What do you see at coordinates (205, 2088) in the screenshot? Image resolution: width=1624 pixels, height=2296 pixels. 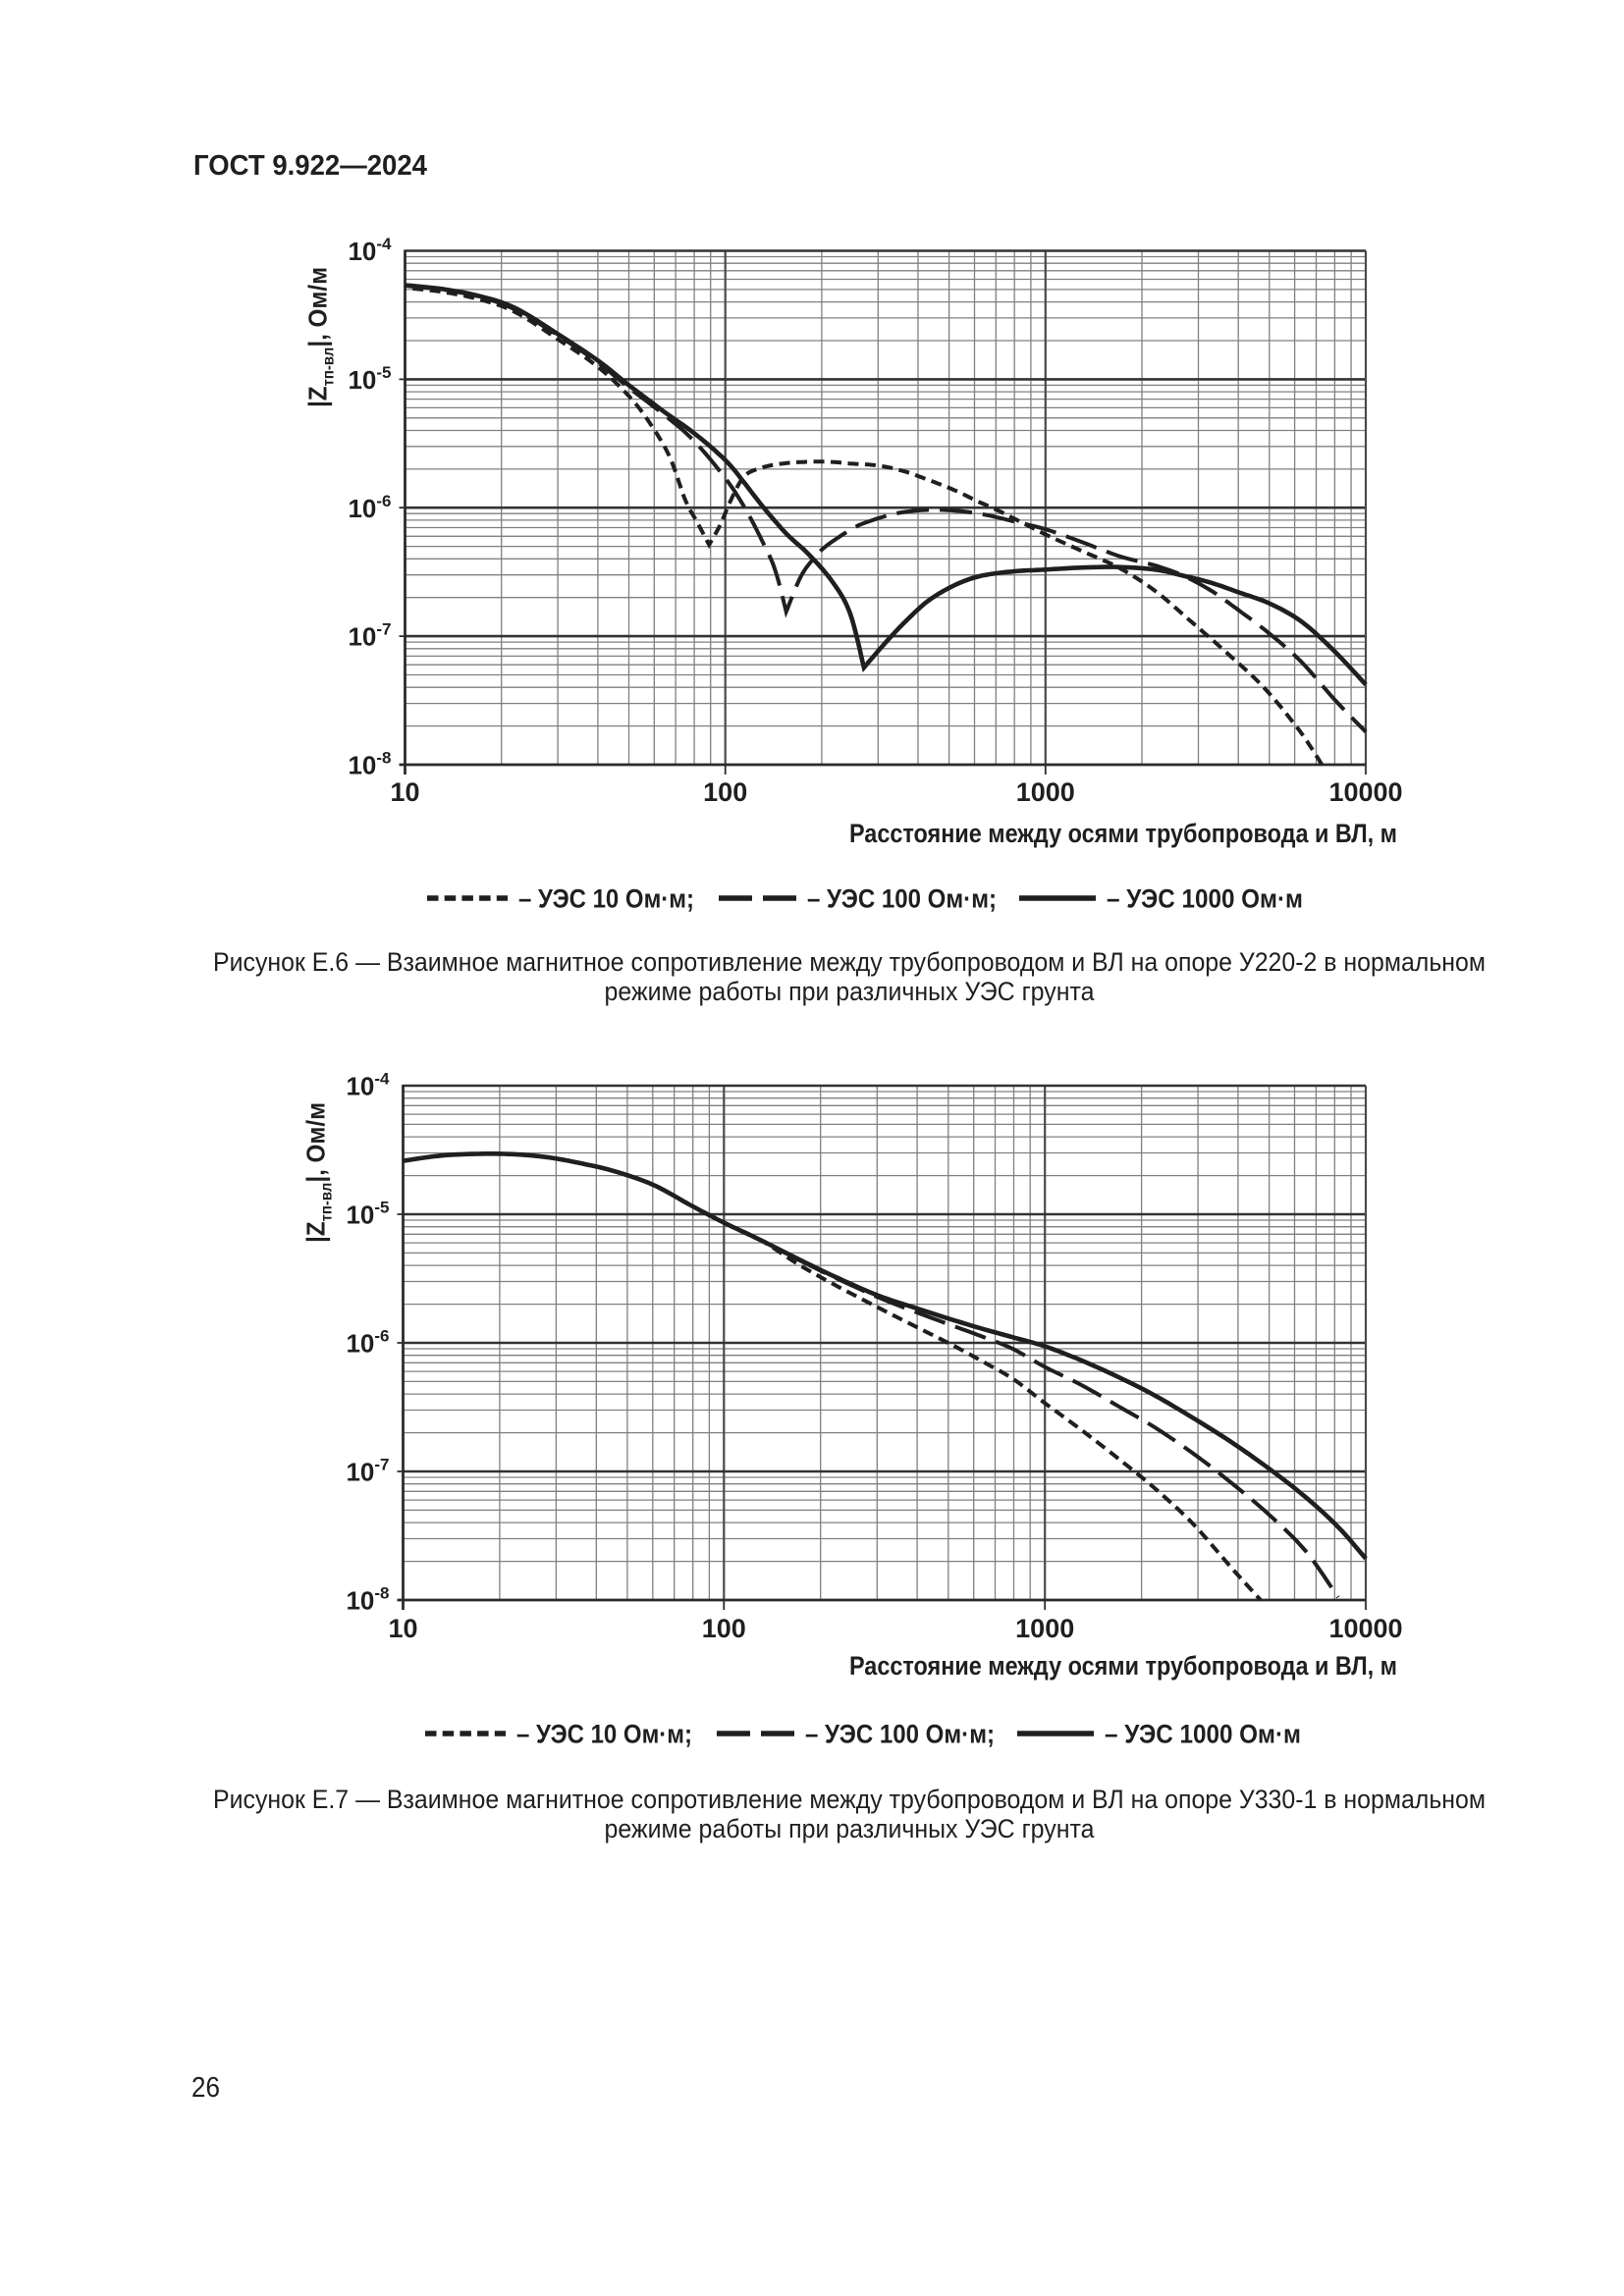 I see `svg-text: 26` at bounding box center [205, 2088].